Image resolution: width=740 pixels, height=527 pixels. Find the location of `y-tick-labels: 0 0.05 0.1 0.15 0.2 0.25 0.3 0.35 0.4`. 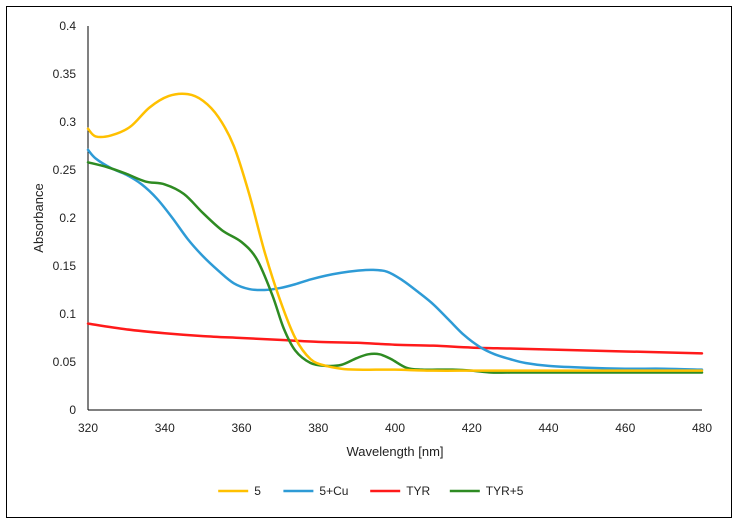

y-tick-labels: 0 0.05 0.1 0.15 0.2 0.25 0.3 0.35 0.4 is located at coordinates (65, 218).